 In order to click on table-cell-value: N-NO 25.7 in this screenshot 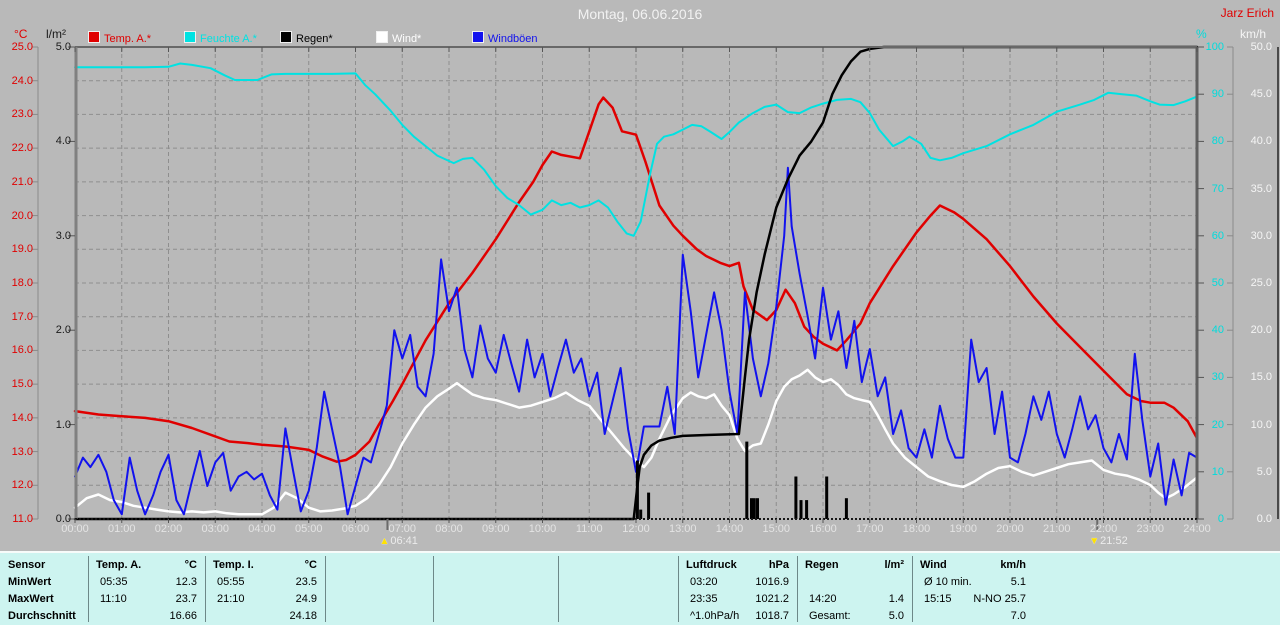, I will do `click(999, 599)`.